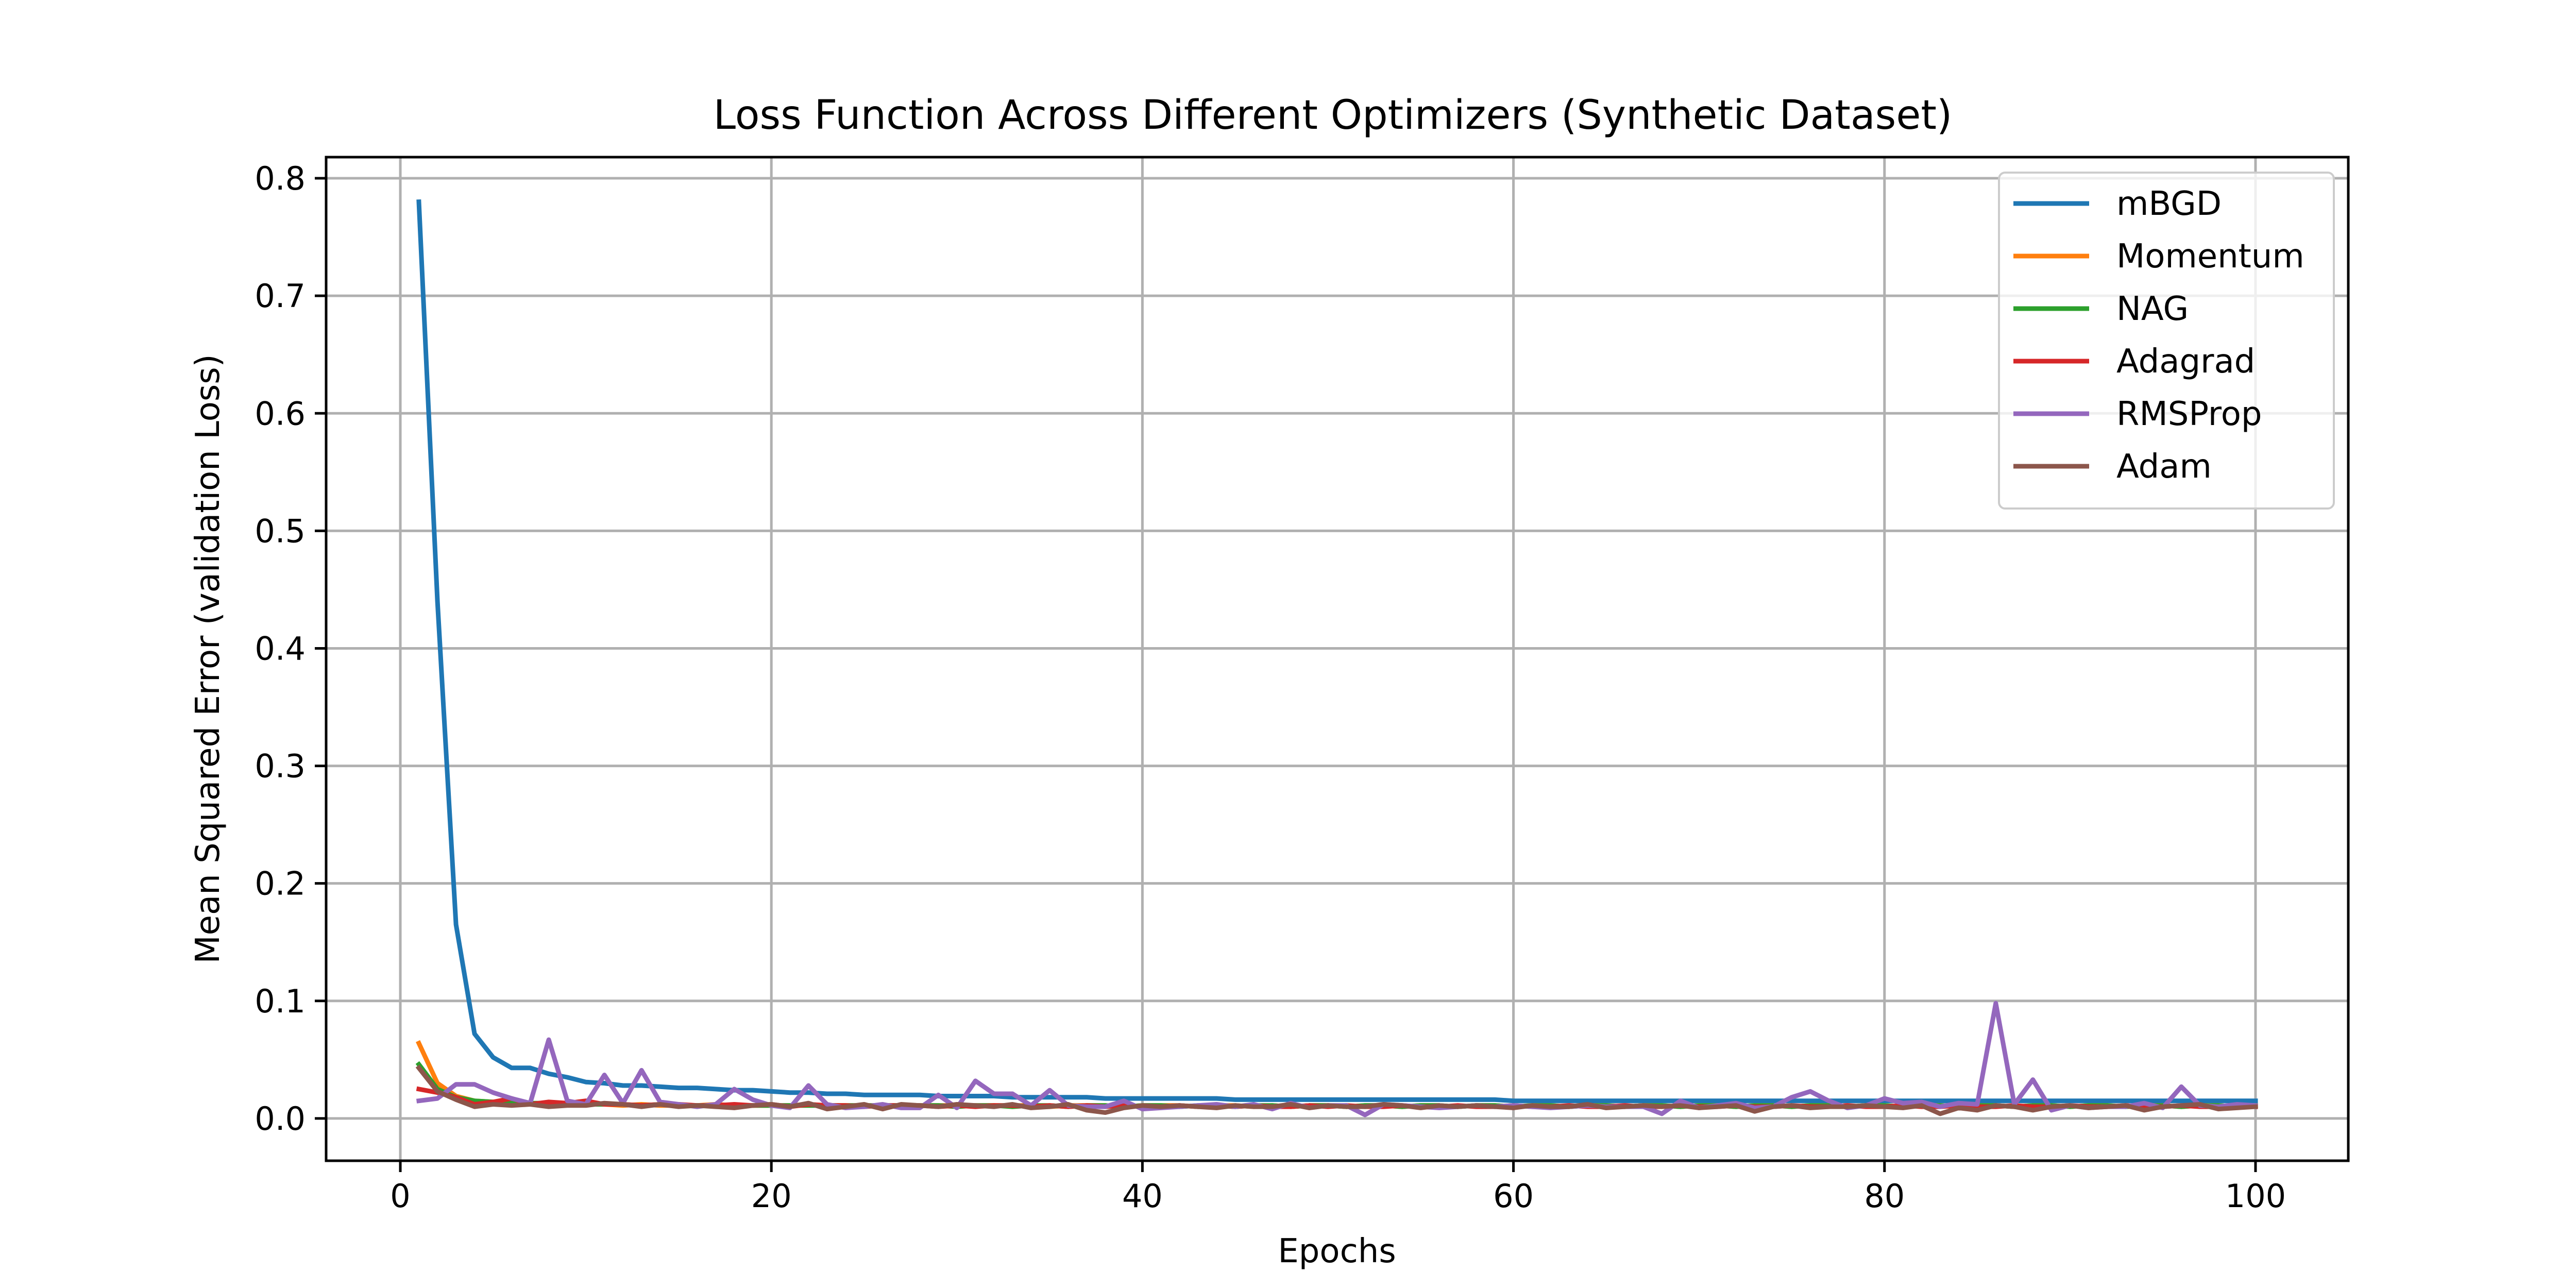  Describe the element at coordinates (280, 1001) in the screenshot. I see `y-tick-label: 0.1` at that location.